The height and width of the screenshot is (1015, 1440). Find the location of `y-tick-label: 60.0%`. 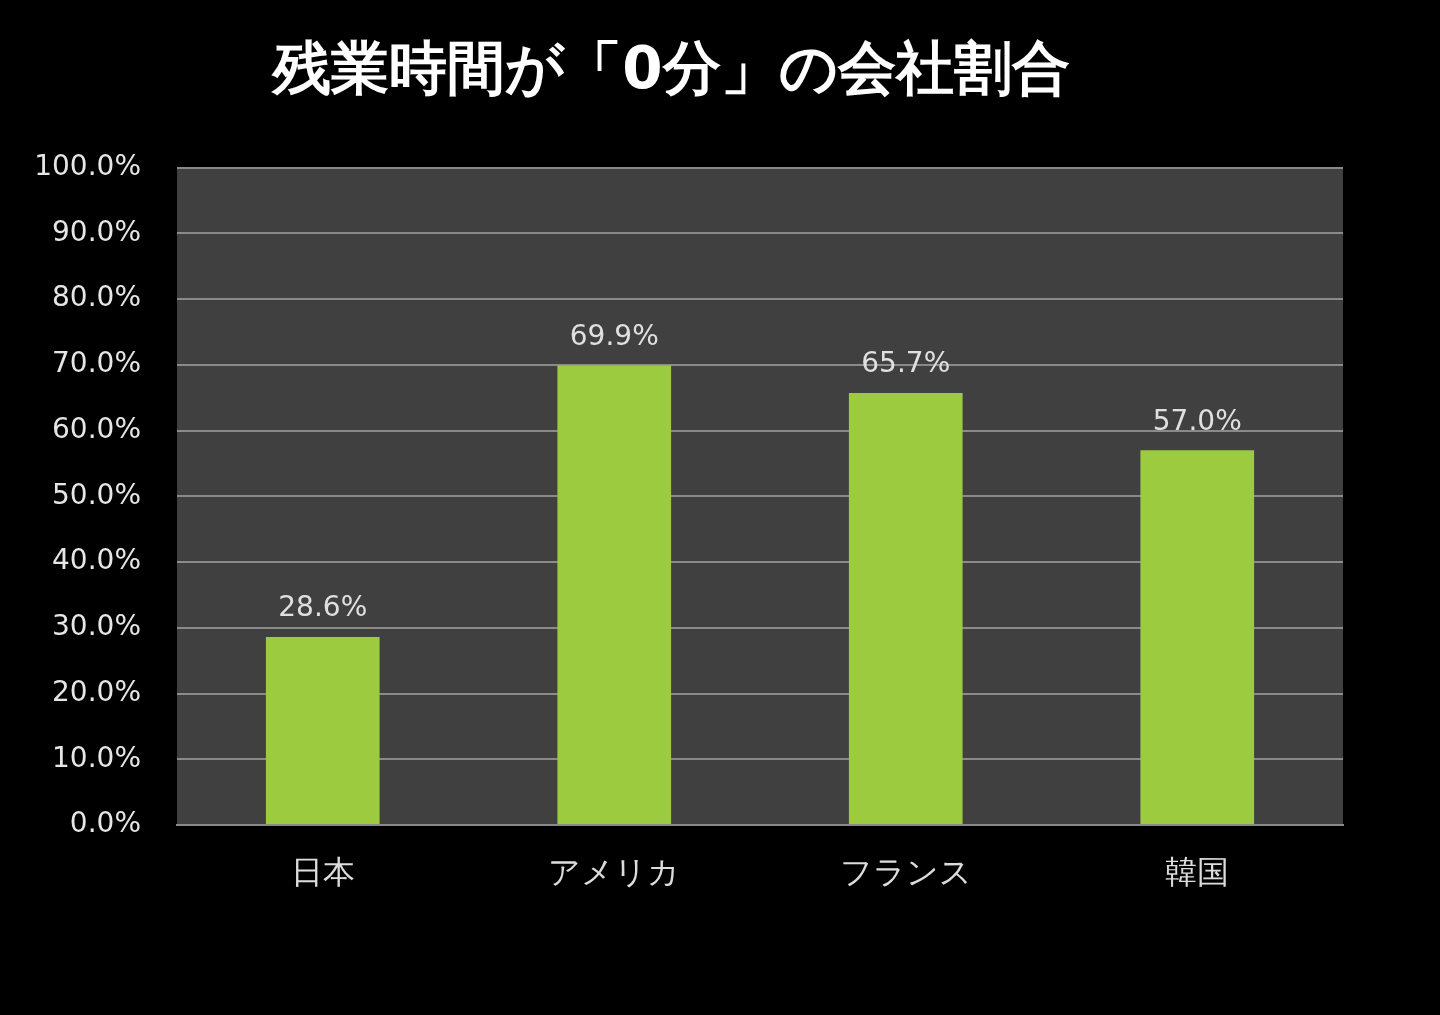

y-tick-label: 60.0% is located at coordinates (96, 428).